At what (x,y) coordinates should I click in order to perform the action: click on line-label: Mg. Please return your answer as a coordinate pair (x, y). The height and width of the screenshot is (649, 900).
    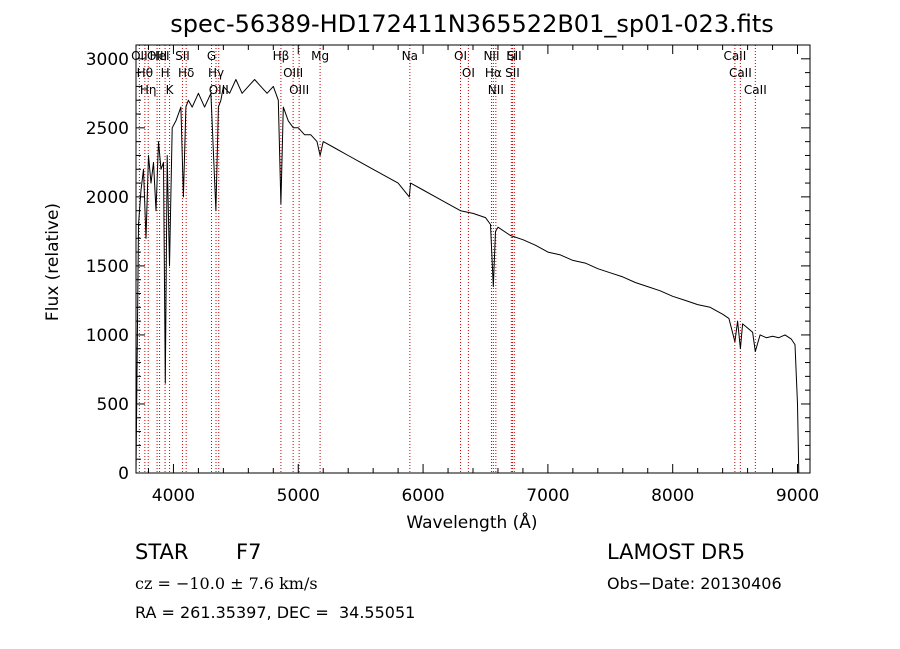
    Looking at the image, I should click on (320, 56).